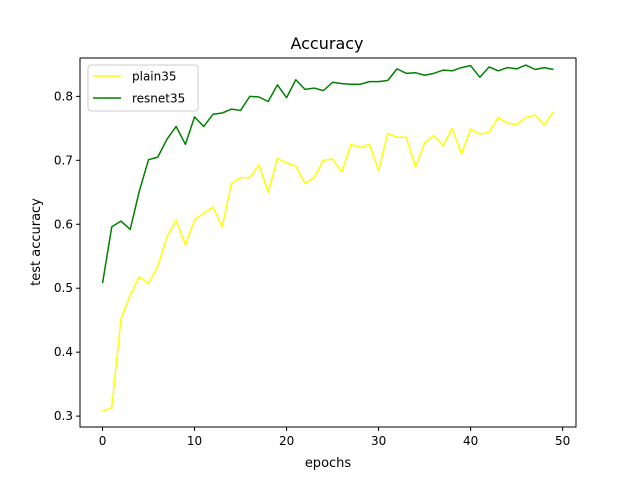 This screenshot has height=480, width=640. Describe the element at coordinates (63, 416) in the screenshot. I see `y-tick-label: 0.3` at that location.